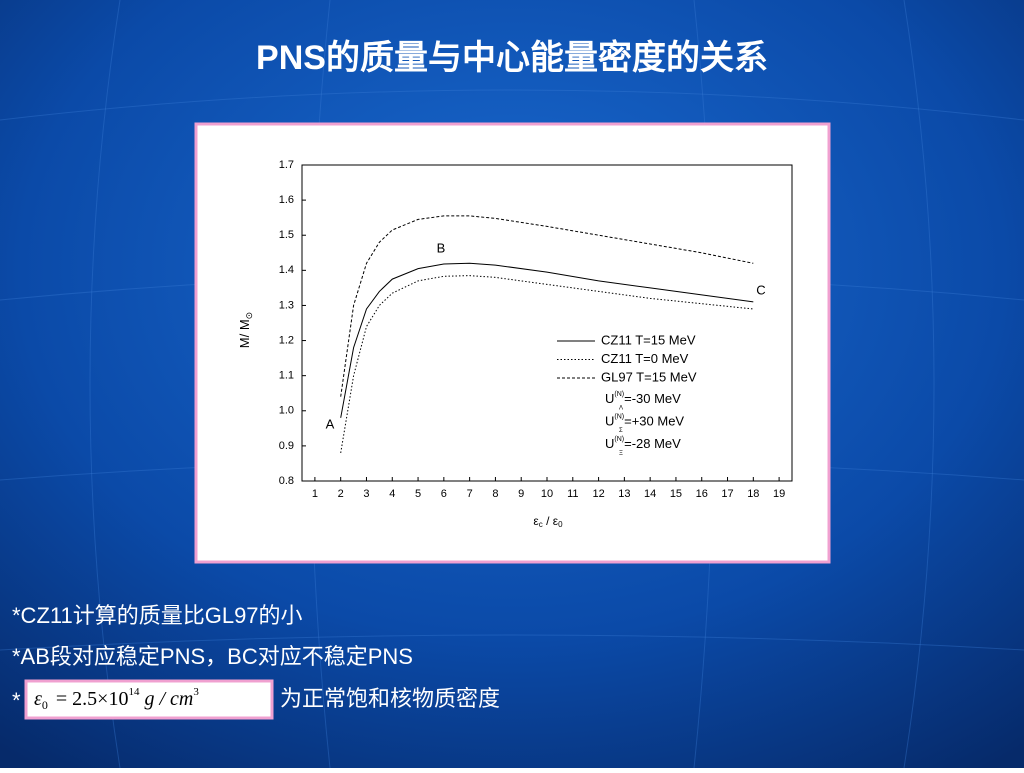 This screenshot has width=1024, height=773. I want to click on x-tick-label: 3, so click(366, 494).